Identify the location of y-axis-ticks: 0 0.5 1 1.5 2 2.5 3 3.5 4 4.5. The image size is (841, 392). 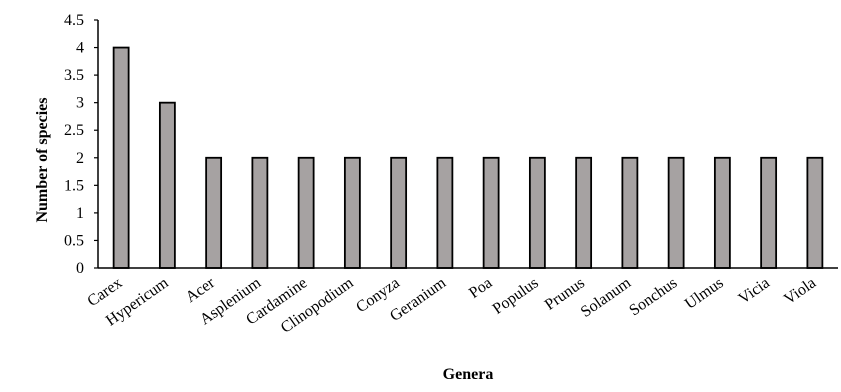
(81, 144).